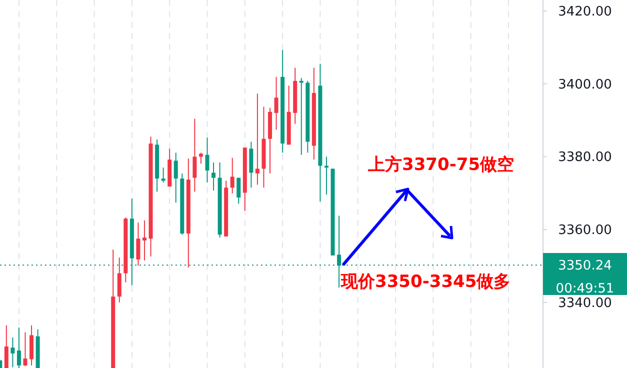 The width and height of the screenshot is (627, 368). What do you see at coordinates (585, 158) in the screenshot?
I see `y-tick-label: 3380.00` at bounding box center [585, 158].